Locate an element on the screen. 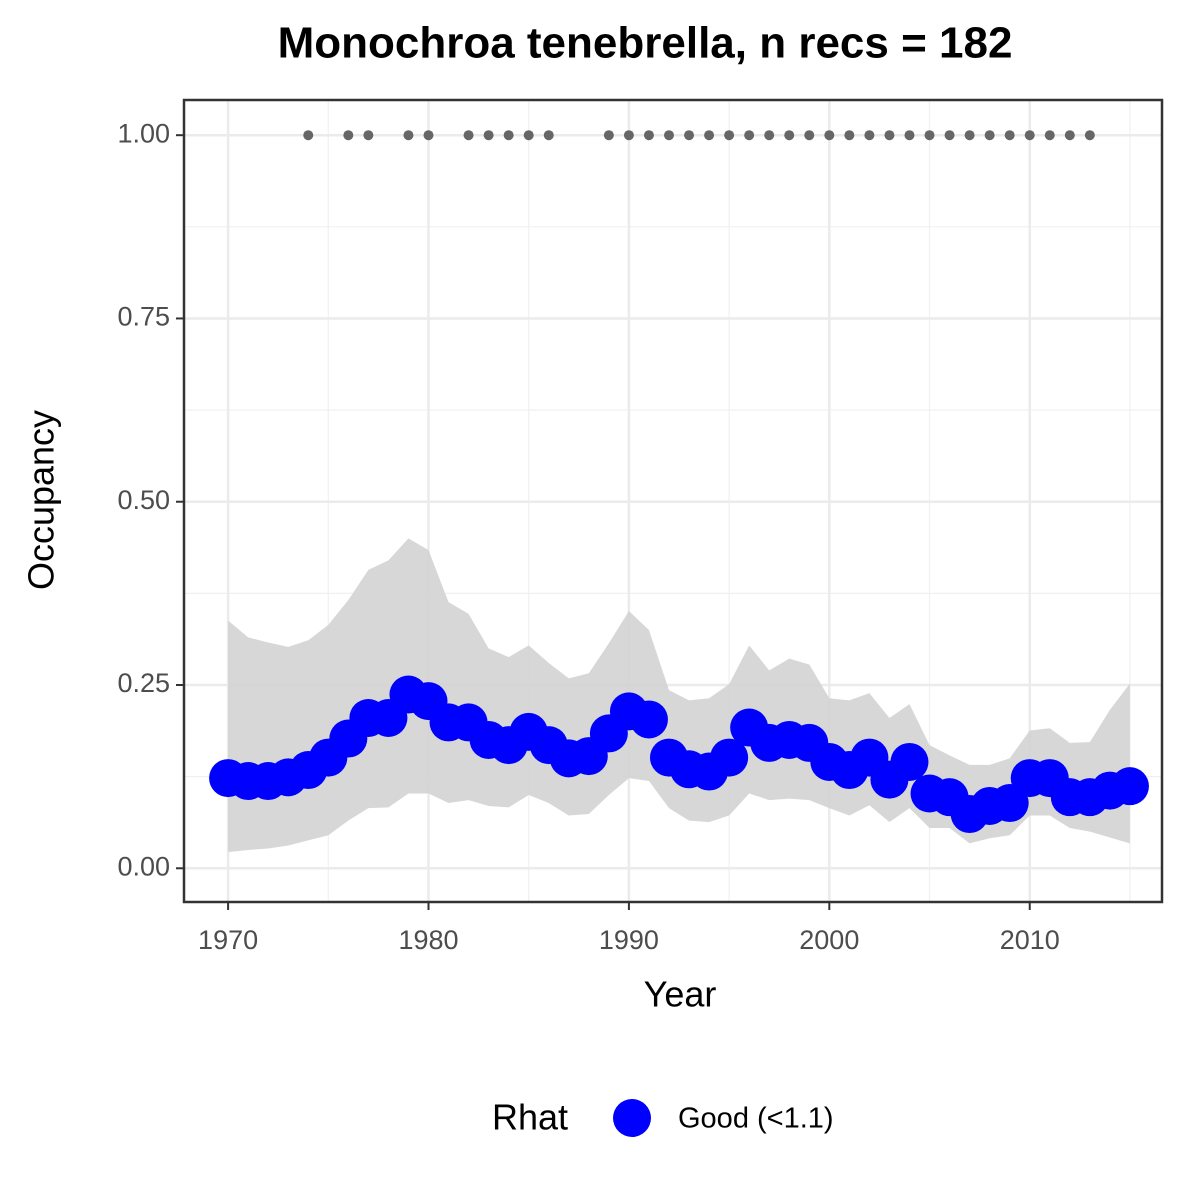  x-tick-label: 1970 is located at coordinates (228, 940).